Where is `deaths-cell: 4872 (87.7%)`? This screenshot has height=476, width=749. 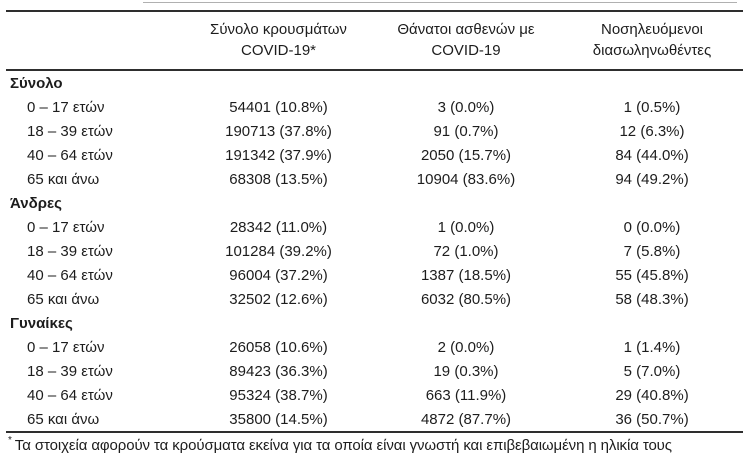
deaths-cell: 4872 (87.7%) is located at coordinates (466, 419).